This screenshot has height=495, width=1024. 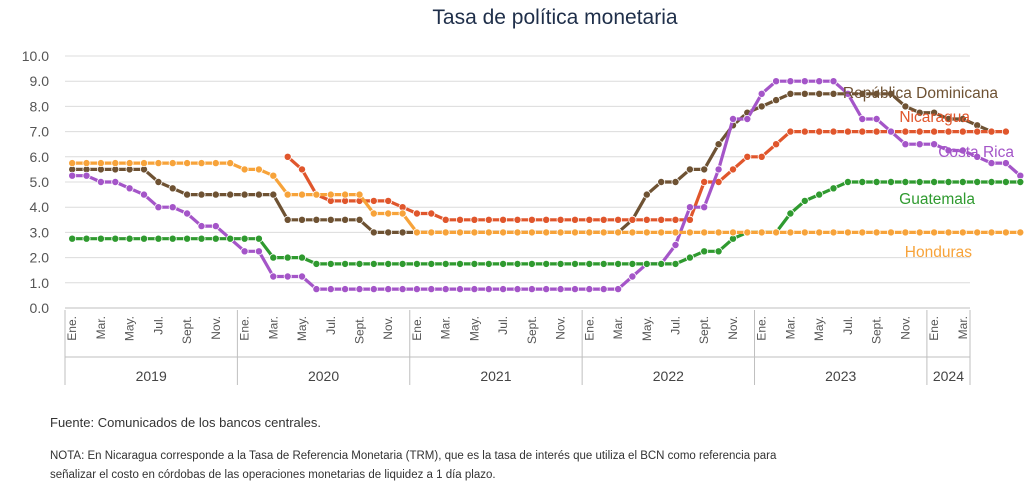 What do you see at coordinates (937, 199) in the screenshot?
I see `series-label: Guatemala` at bounding box center [937, 199].